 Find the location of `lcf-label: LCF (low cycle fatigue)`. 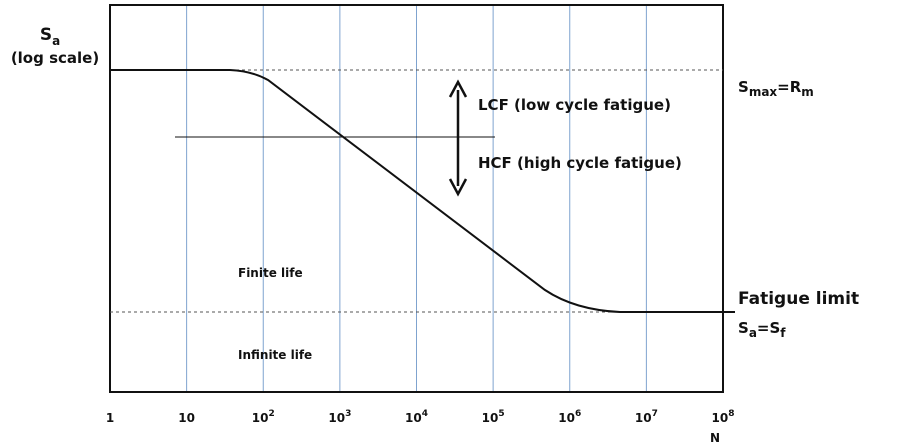

lcf-label: LCF (low cycle fatigue) is located at coordinates (574, 105).